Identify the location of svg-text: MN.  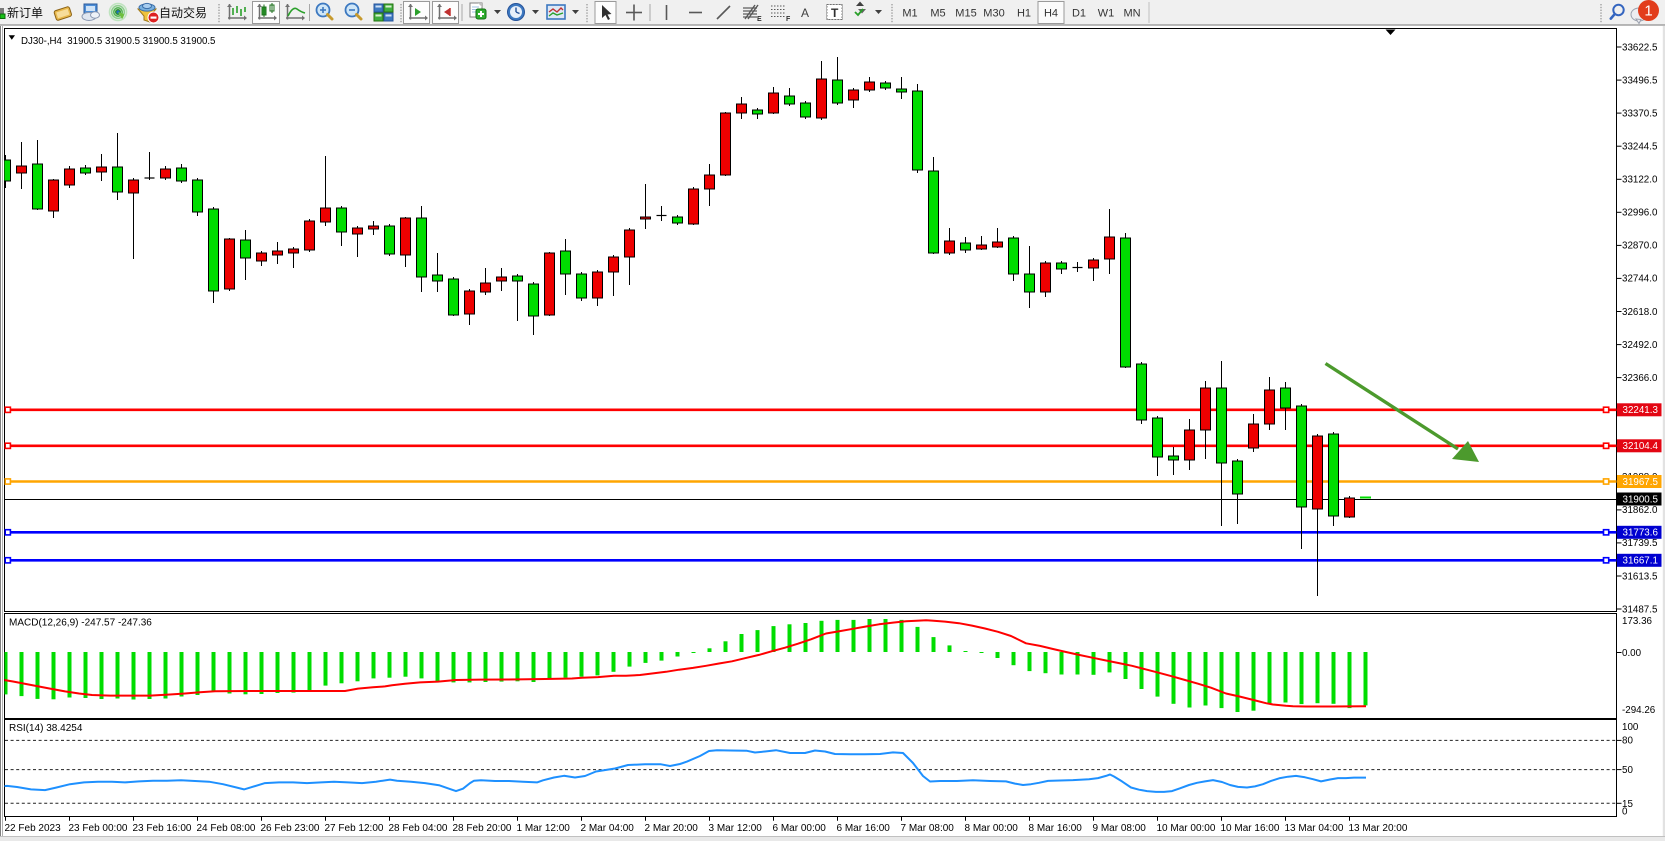
(1131, 14).